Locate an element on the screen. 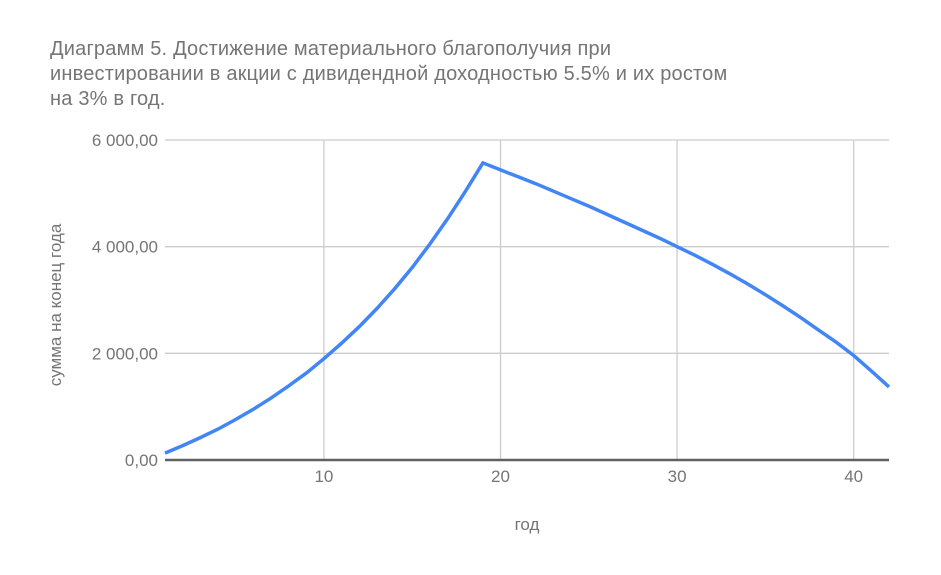 The height and width of the screenshot is (575, 941). x-tick-label: 20 is located at coordinates (500, 476).